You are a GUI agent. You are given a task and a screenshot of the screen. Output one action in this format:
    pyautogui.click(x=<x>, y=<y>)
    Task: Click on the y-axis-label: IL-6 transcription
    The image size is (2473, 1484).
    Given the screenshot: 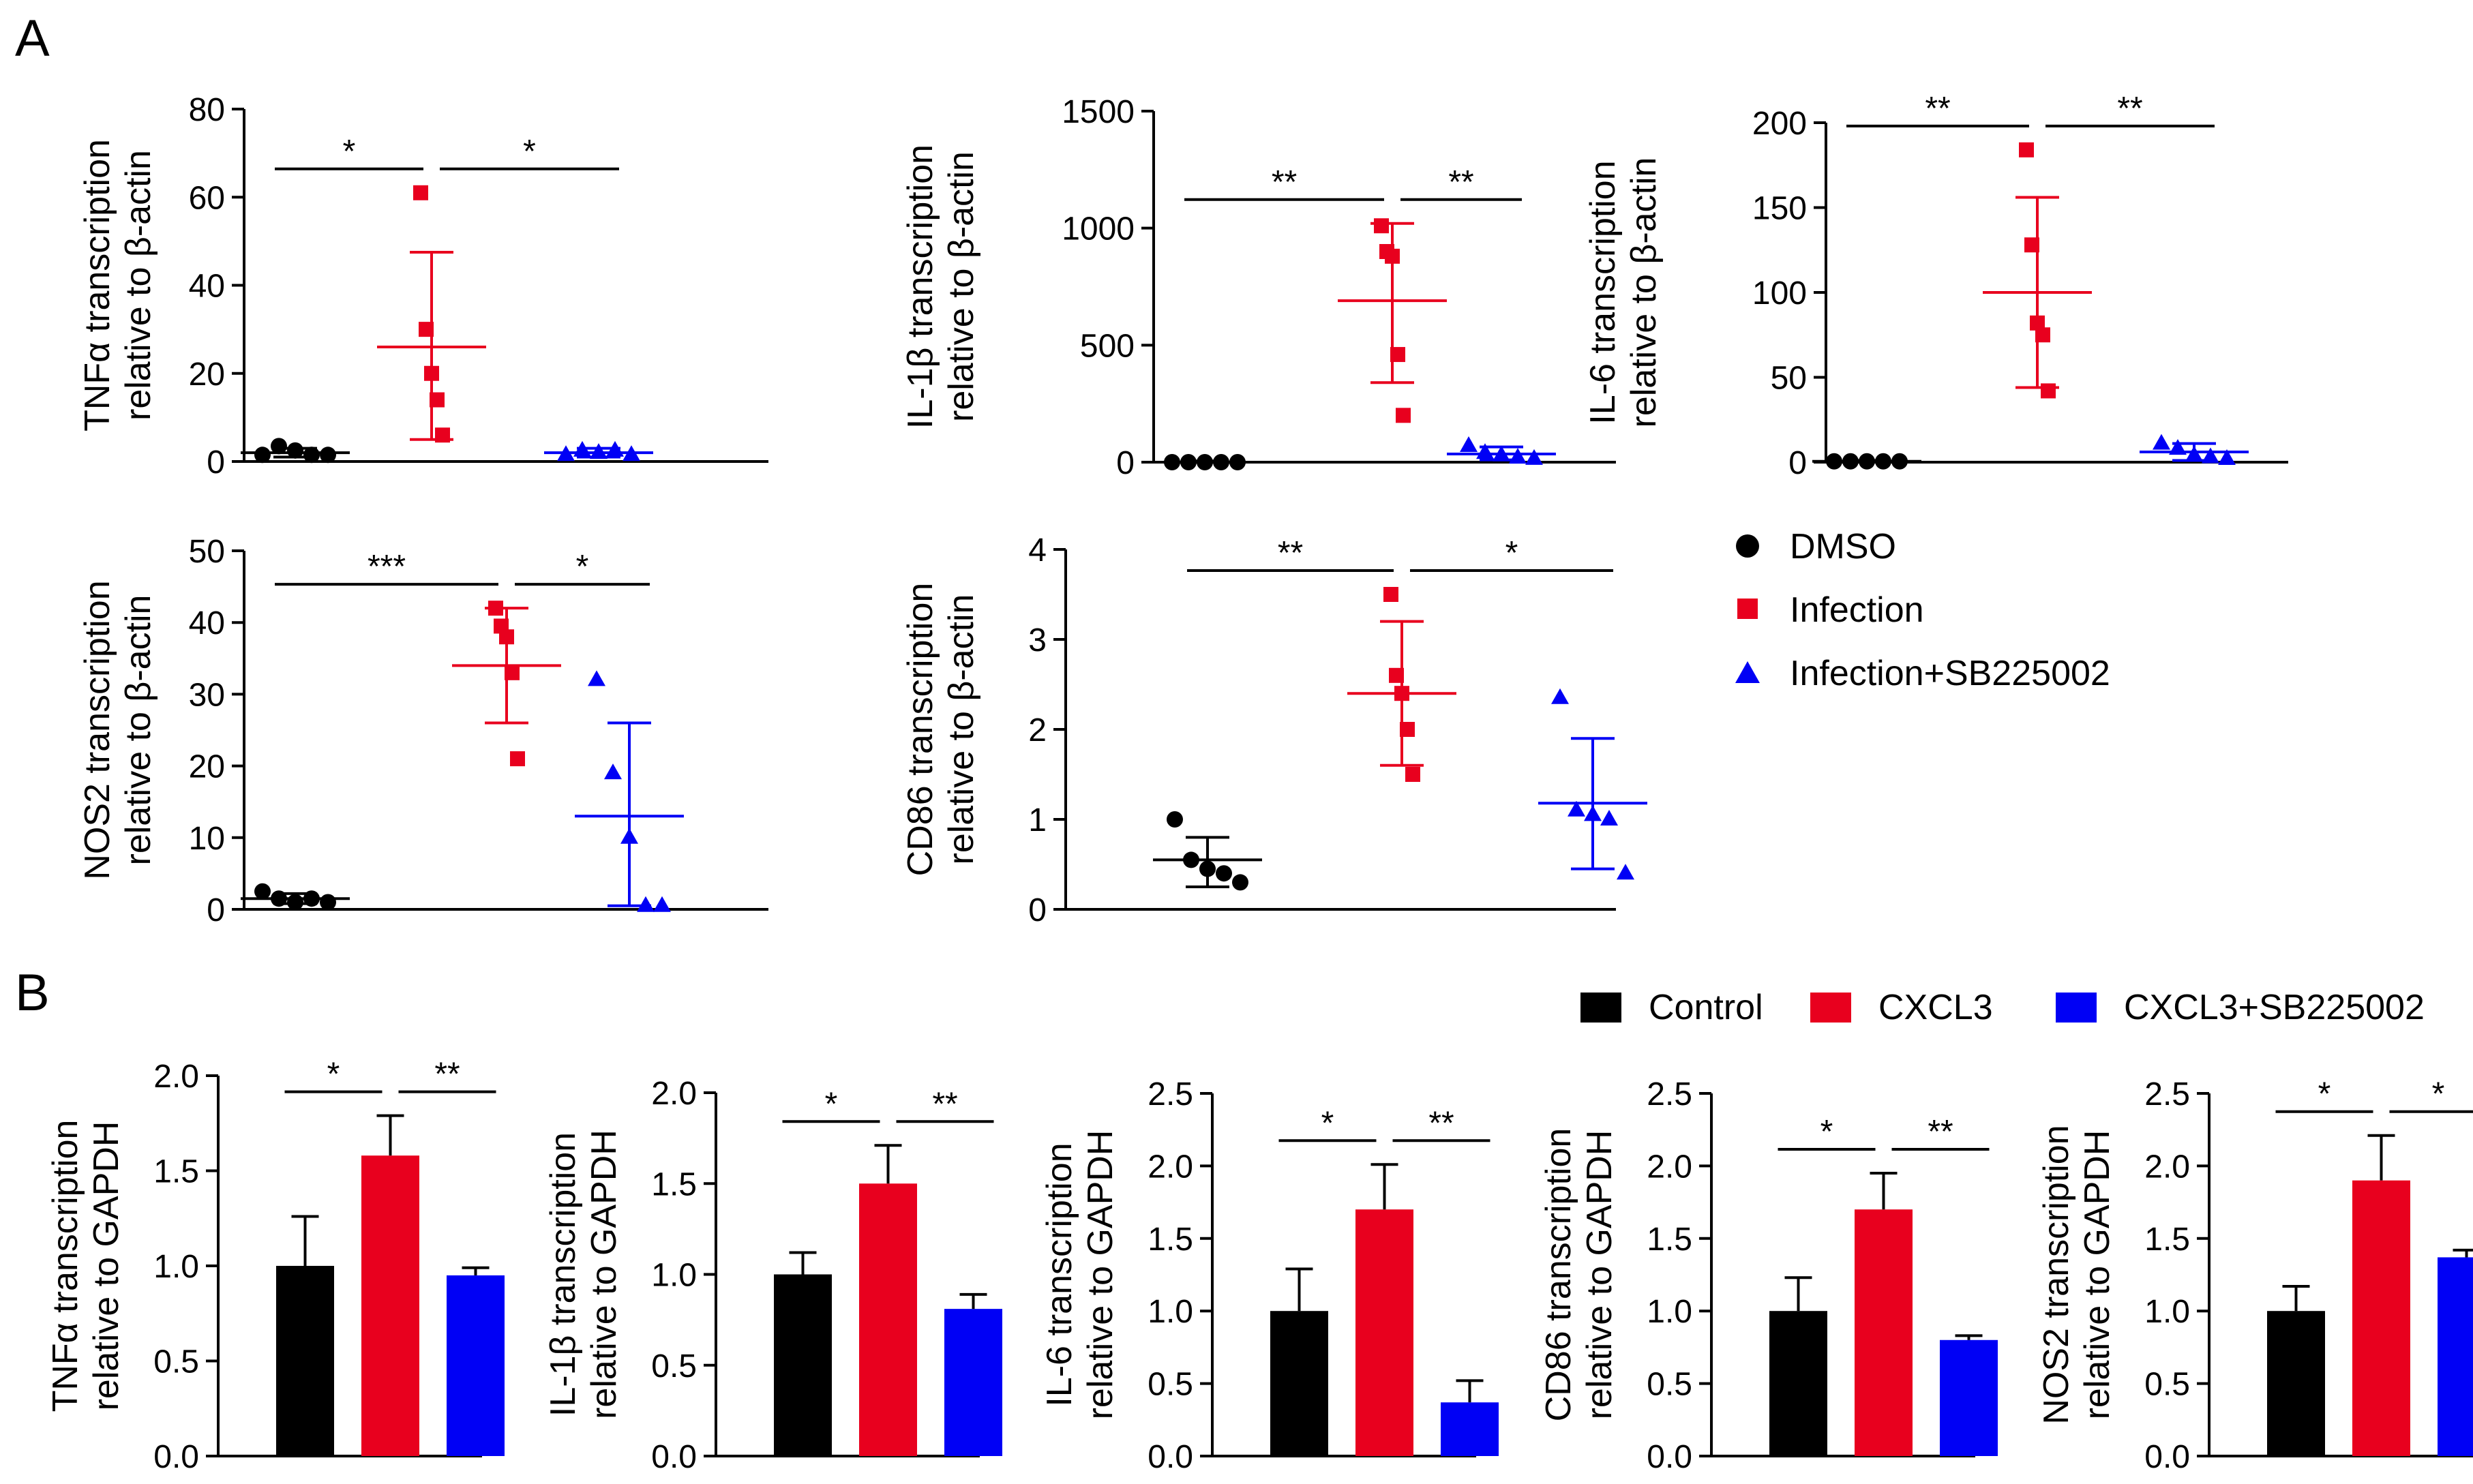 What is the action you would take?
    pyautogui.click(x=1059, y=1274)
    